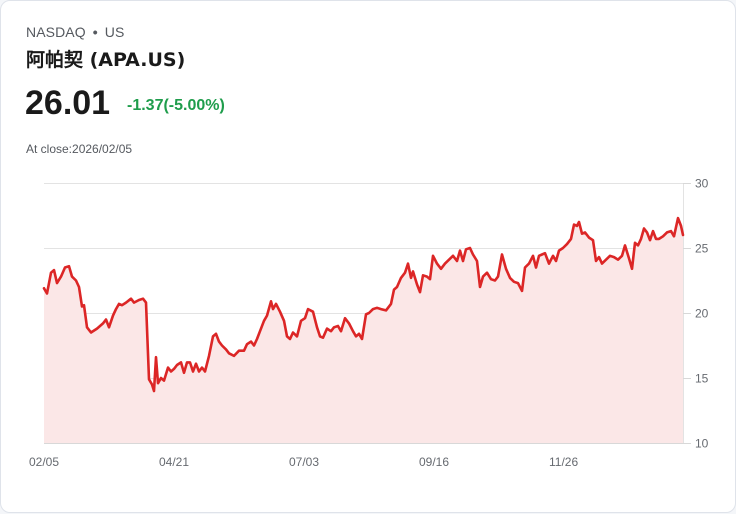  I want to click on last-price: 26.01, so click(68, 103).